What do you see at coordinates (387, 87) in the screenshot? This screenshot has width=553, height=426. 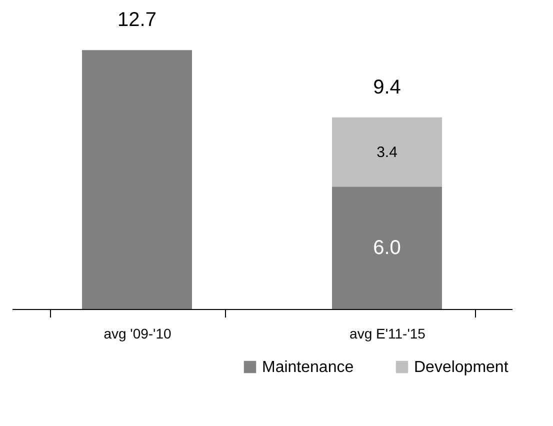 I see `total-label: 9.4` at bounding box center [387, 87].